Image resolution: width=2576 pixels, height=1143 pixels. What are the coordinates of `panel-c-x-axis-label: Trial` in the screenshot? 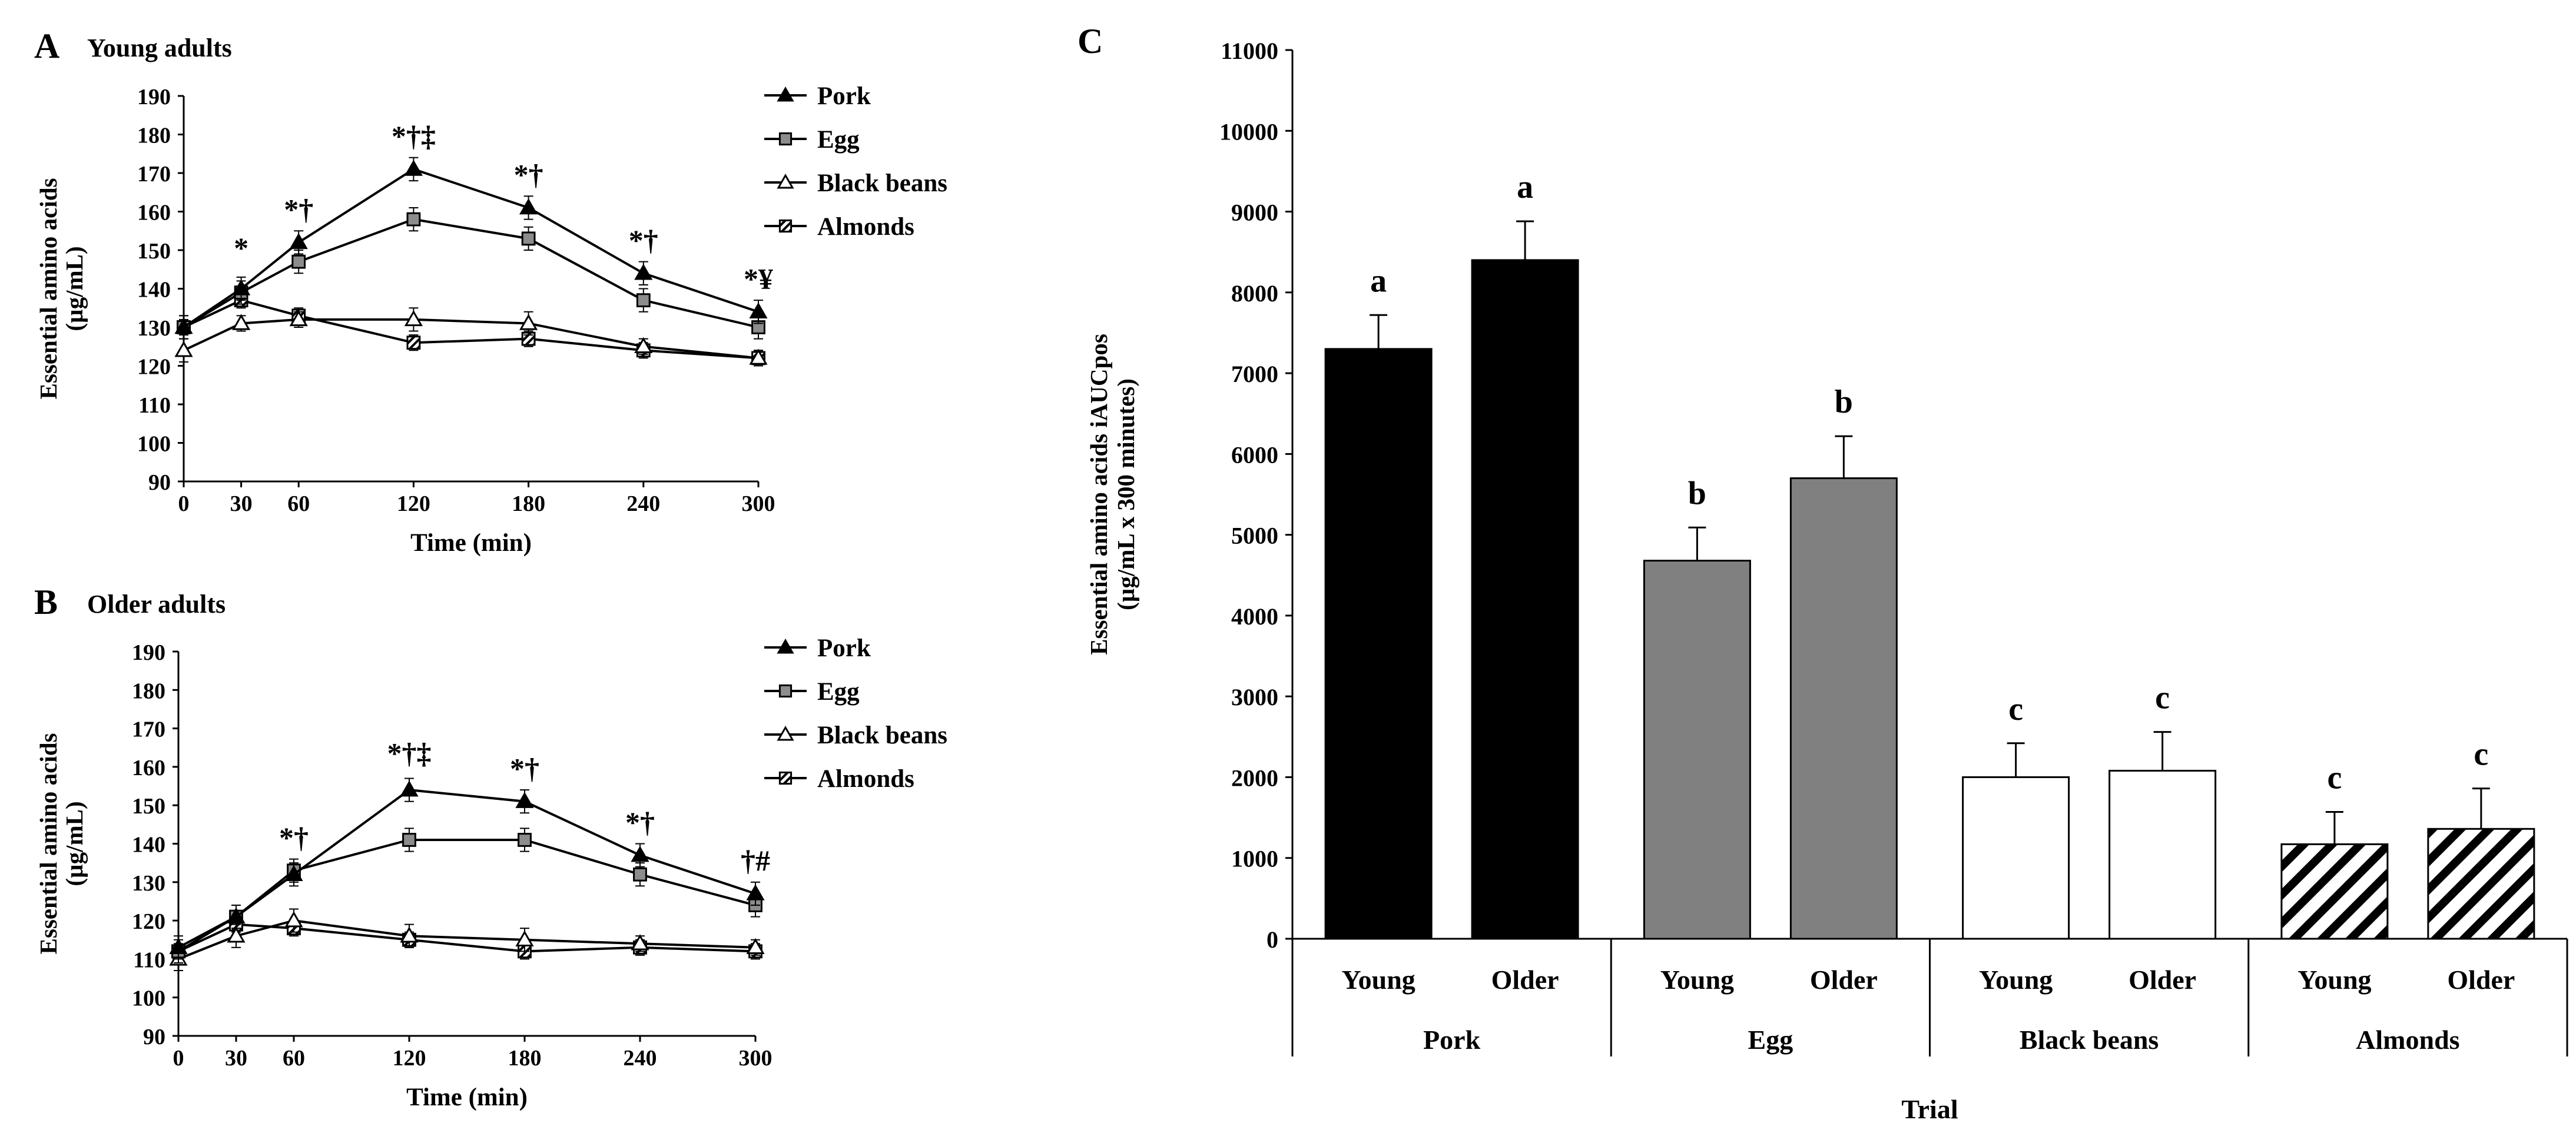 It's located at (1929, 1109).